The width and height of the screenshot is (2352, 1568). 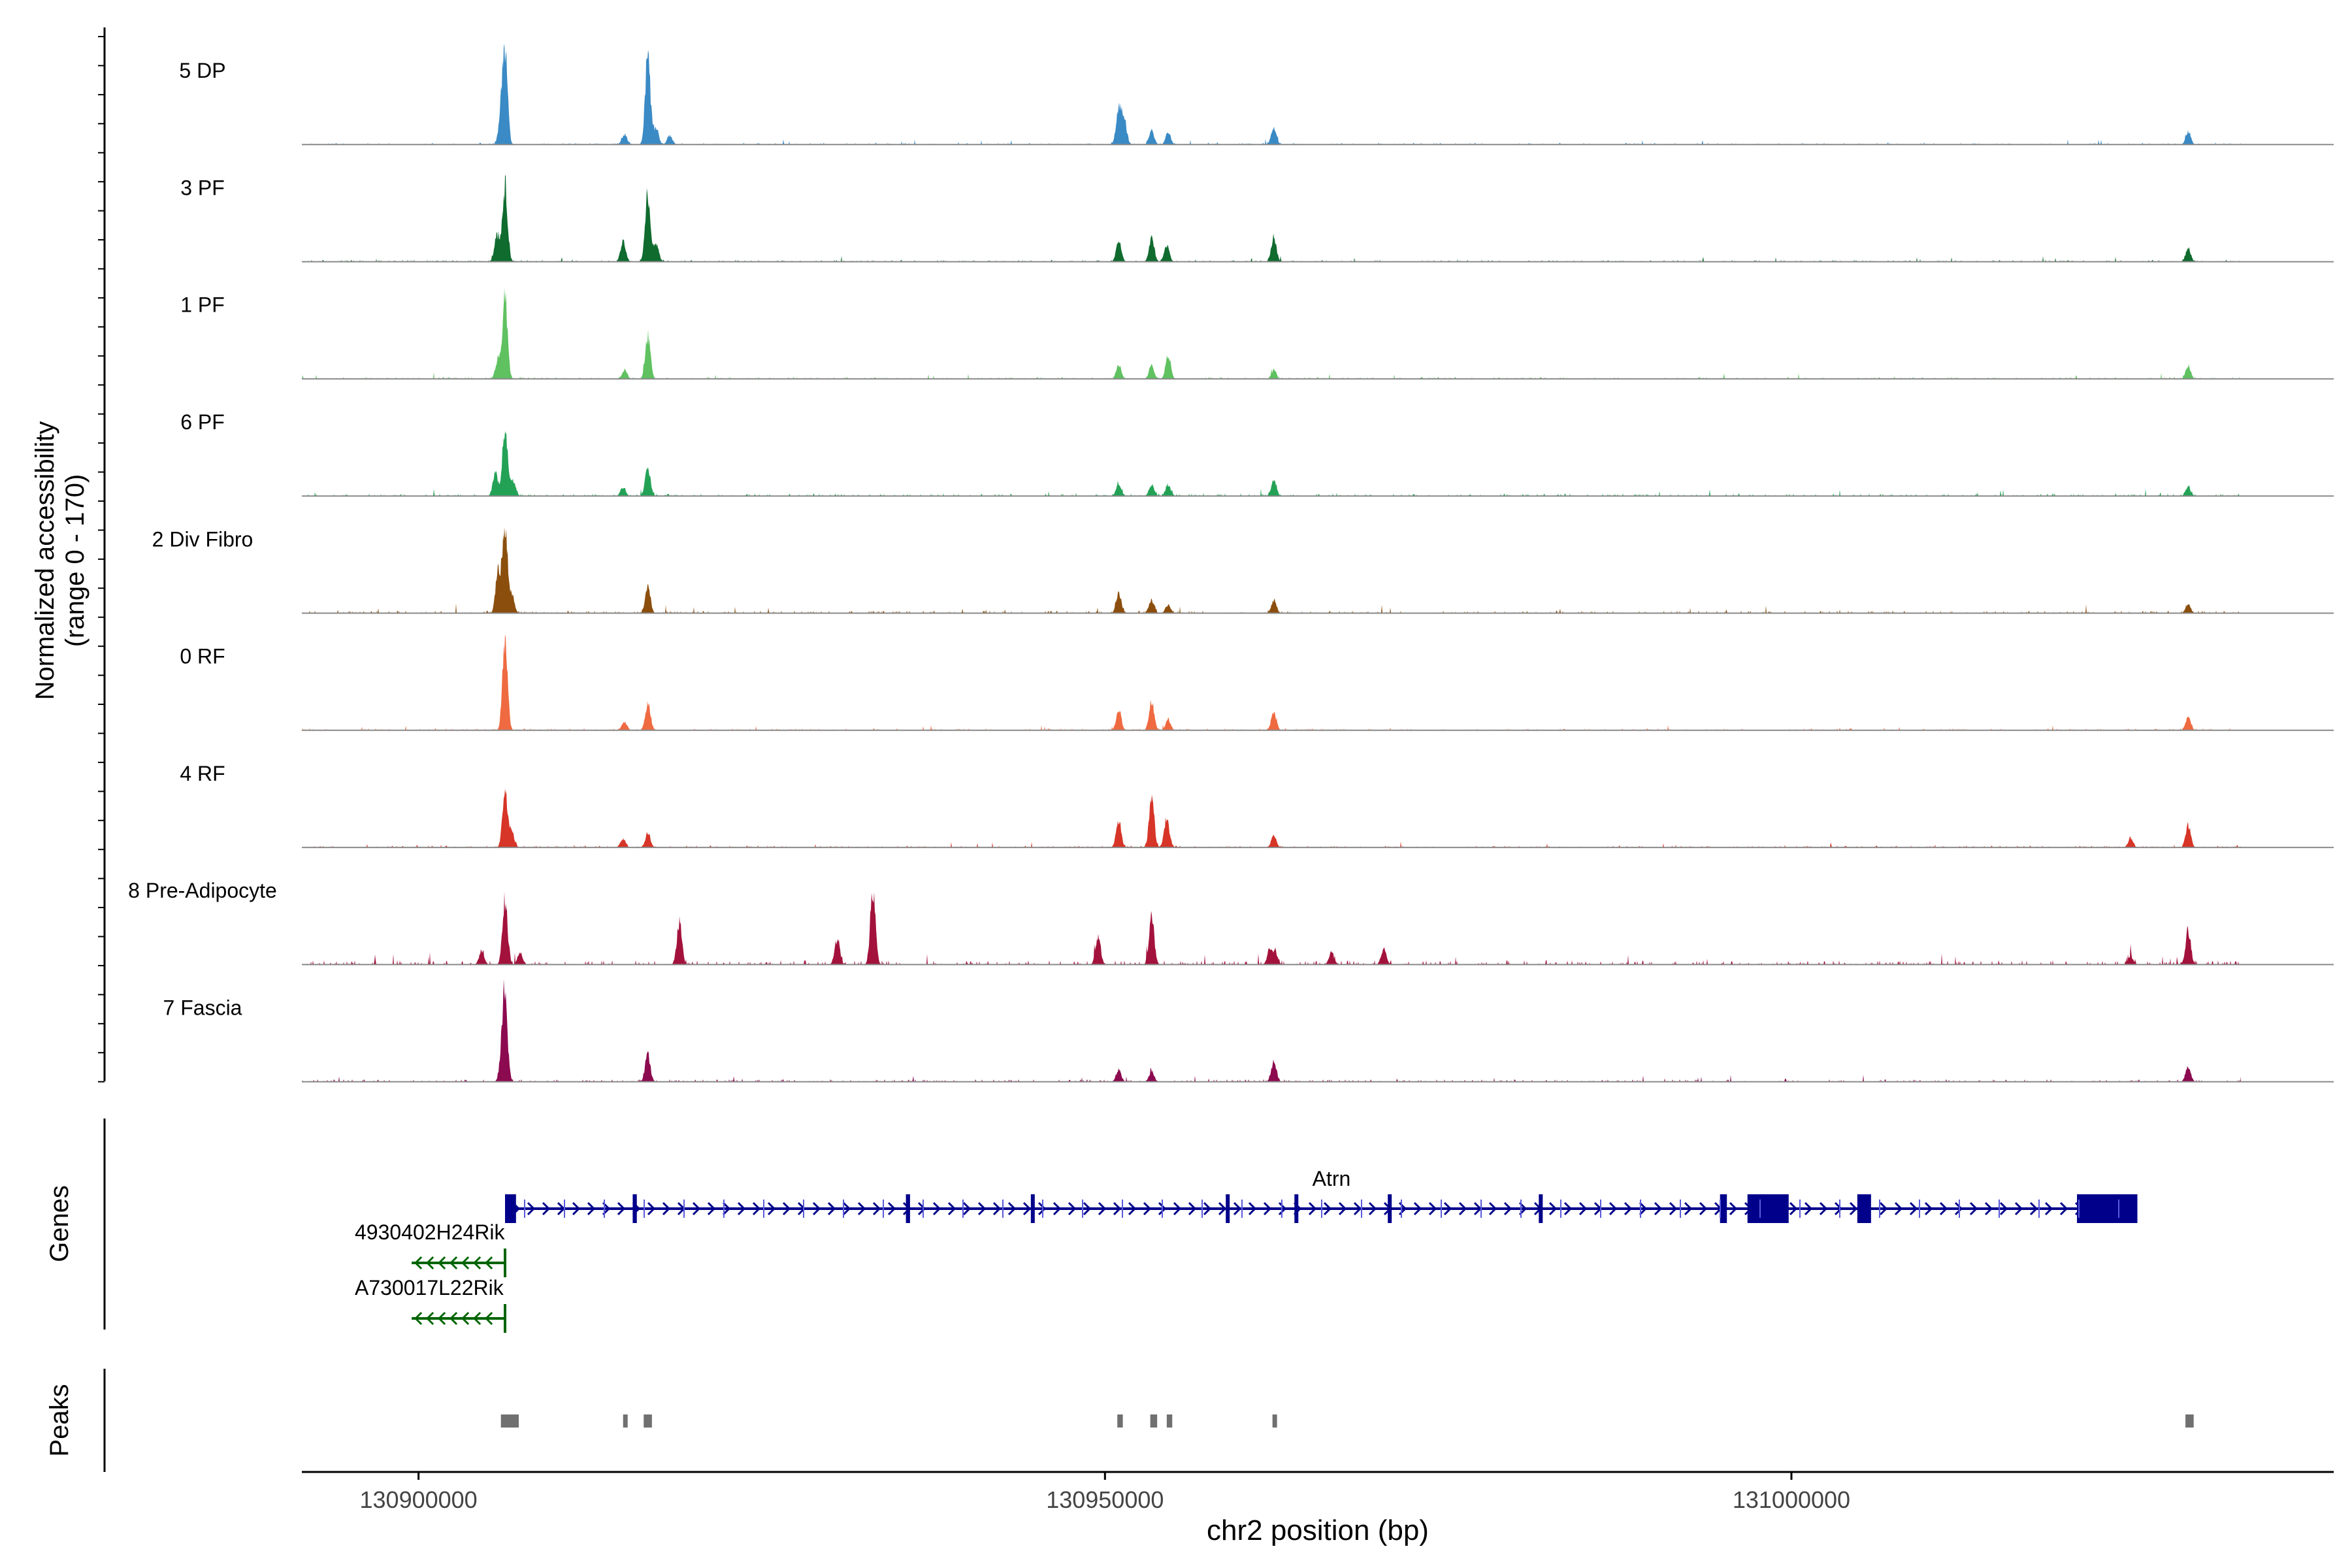 I want to click on coverage-y-axis, so click(x=102, y=555).